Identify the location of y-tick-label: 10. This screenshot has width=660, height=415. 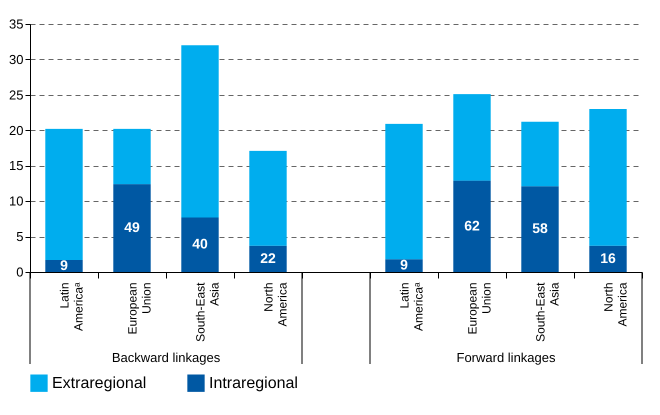
(16, 201).